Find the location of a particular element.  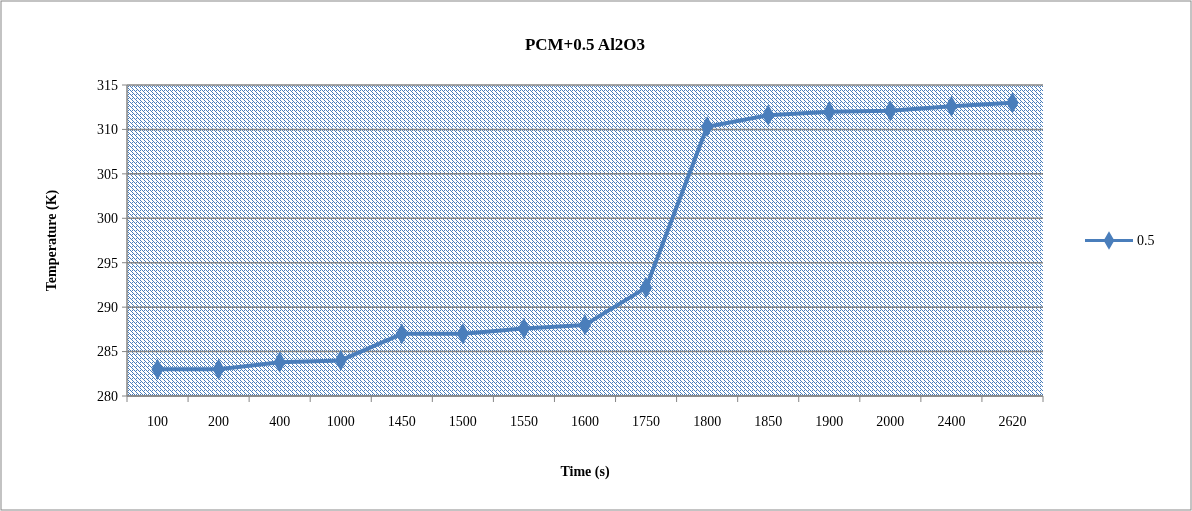

x-tick-label: 1000 is located at coordinates (340, 421).